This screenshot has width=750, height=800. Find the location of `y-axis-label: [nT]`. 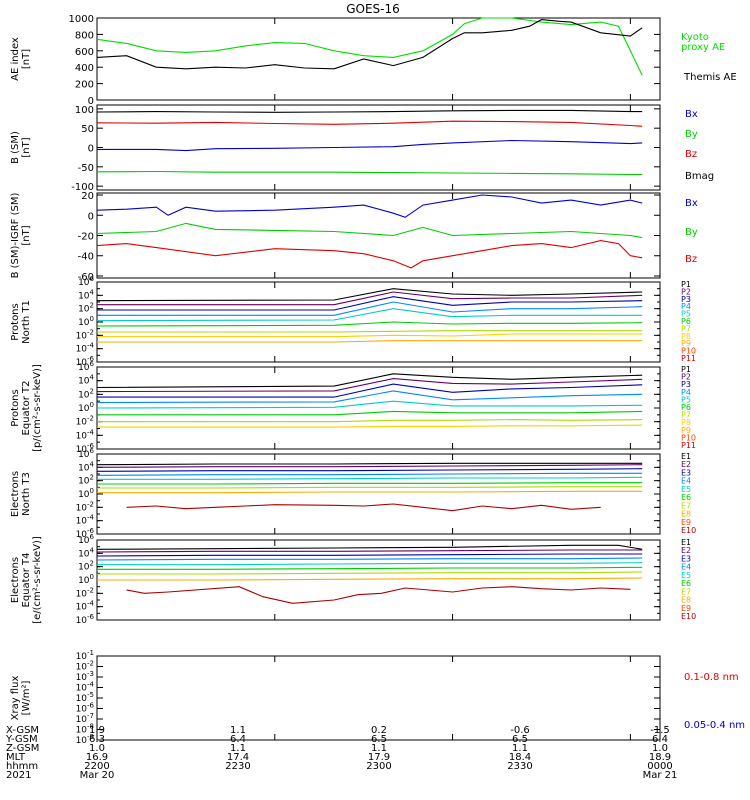

y-axis-label: [nT] is located at coordinates (26, 59).